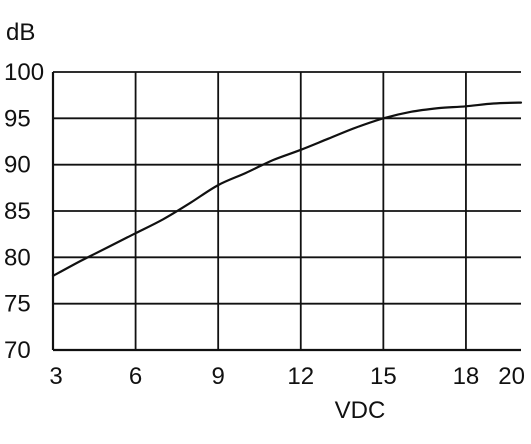 Image resolution: width=531 pixels, height=444 pixels. I want to click on x-tick-label: 6, so click(135, 376).